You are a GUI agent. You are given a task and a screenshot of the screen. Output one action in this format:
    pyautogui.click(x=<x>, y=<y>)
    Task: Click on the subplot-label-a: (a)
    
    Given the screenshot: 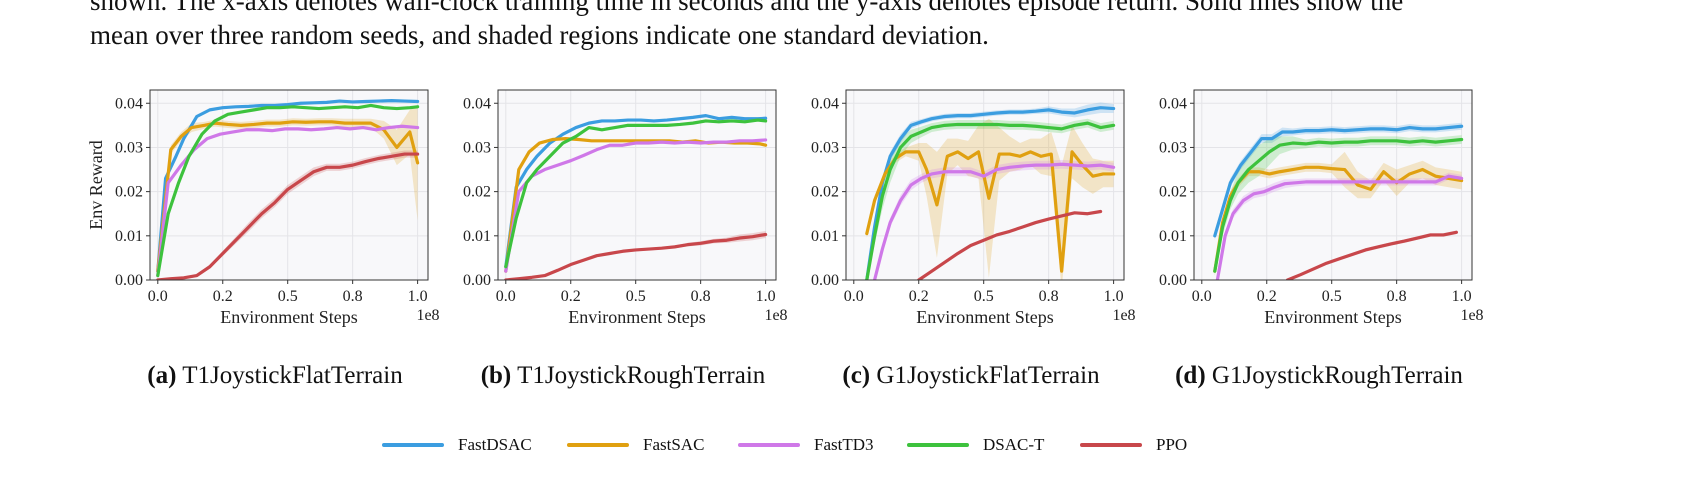 What is the action you would take?
    pyautogui.click(x=162, y=375)
    